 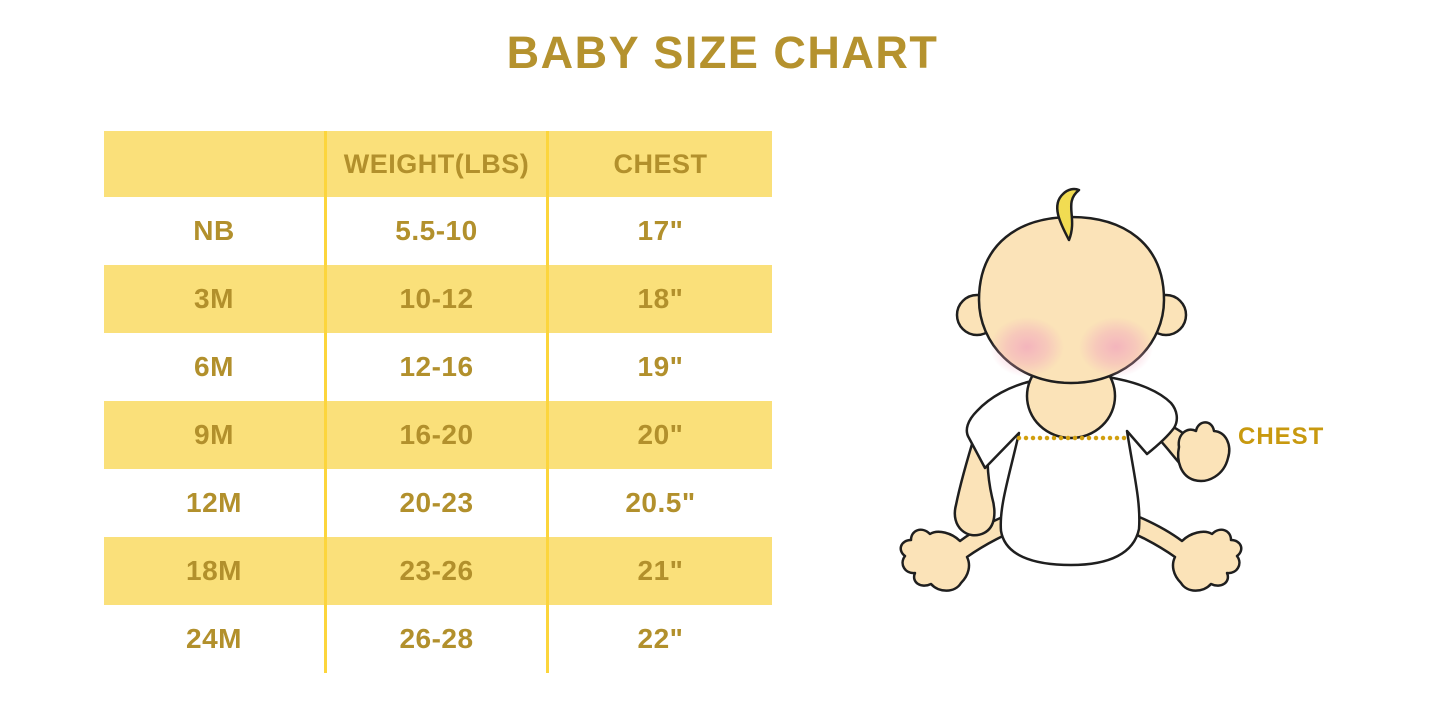 What do you see at coordinates (1204, 452) in the screenshot?
I see `baby-right-fist` at bounding box center [1204, 452].